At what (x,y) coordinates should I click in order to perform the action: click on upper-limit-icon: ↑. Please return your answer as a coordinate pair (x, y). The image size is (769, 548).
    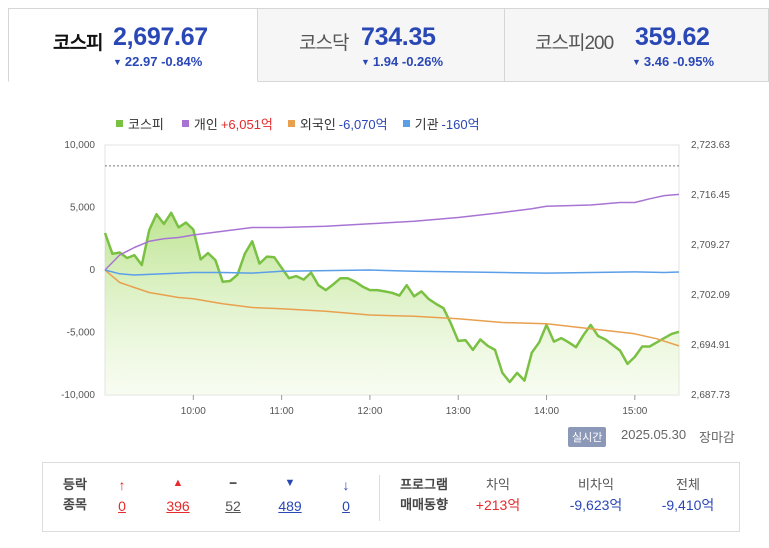
    Looking at the image, I should click on (122, 485).